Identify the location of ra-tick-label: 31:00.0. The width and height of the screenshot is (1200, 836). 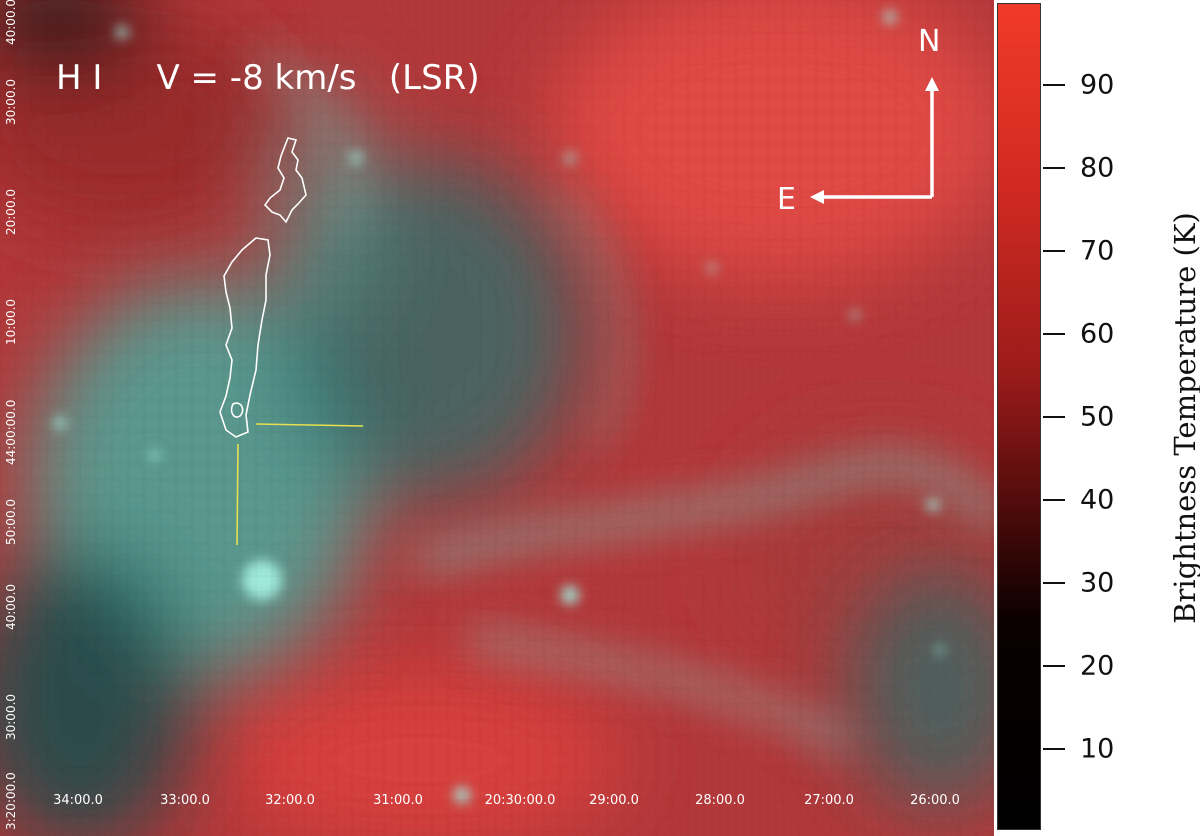
(398, 800).